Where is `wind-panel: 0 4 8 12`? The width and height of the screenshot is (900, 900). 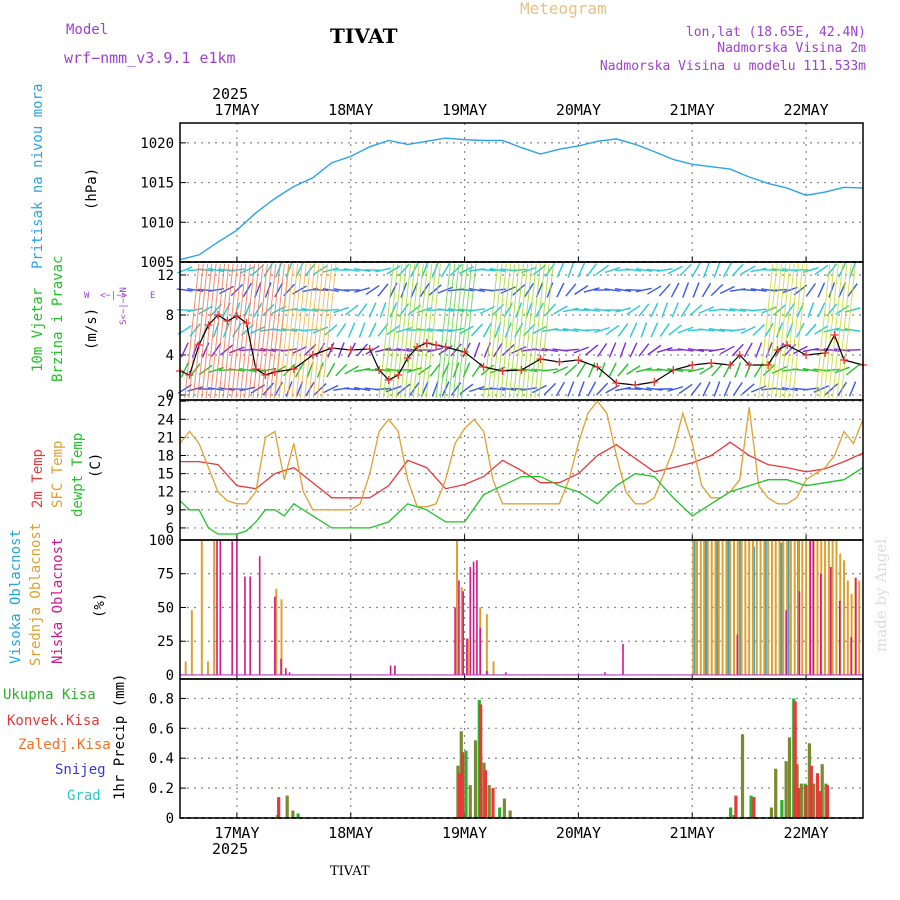
wind-panel: 0 4 8 12 is located at coordinates (512, 332).